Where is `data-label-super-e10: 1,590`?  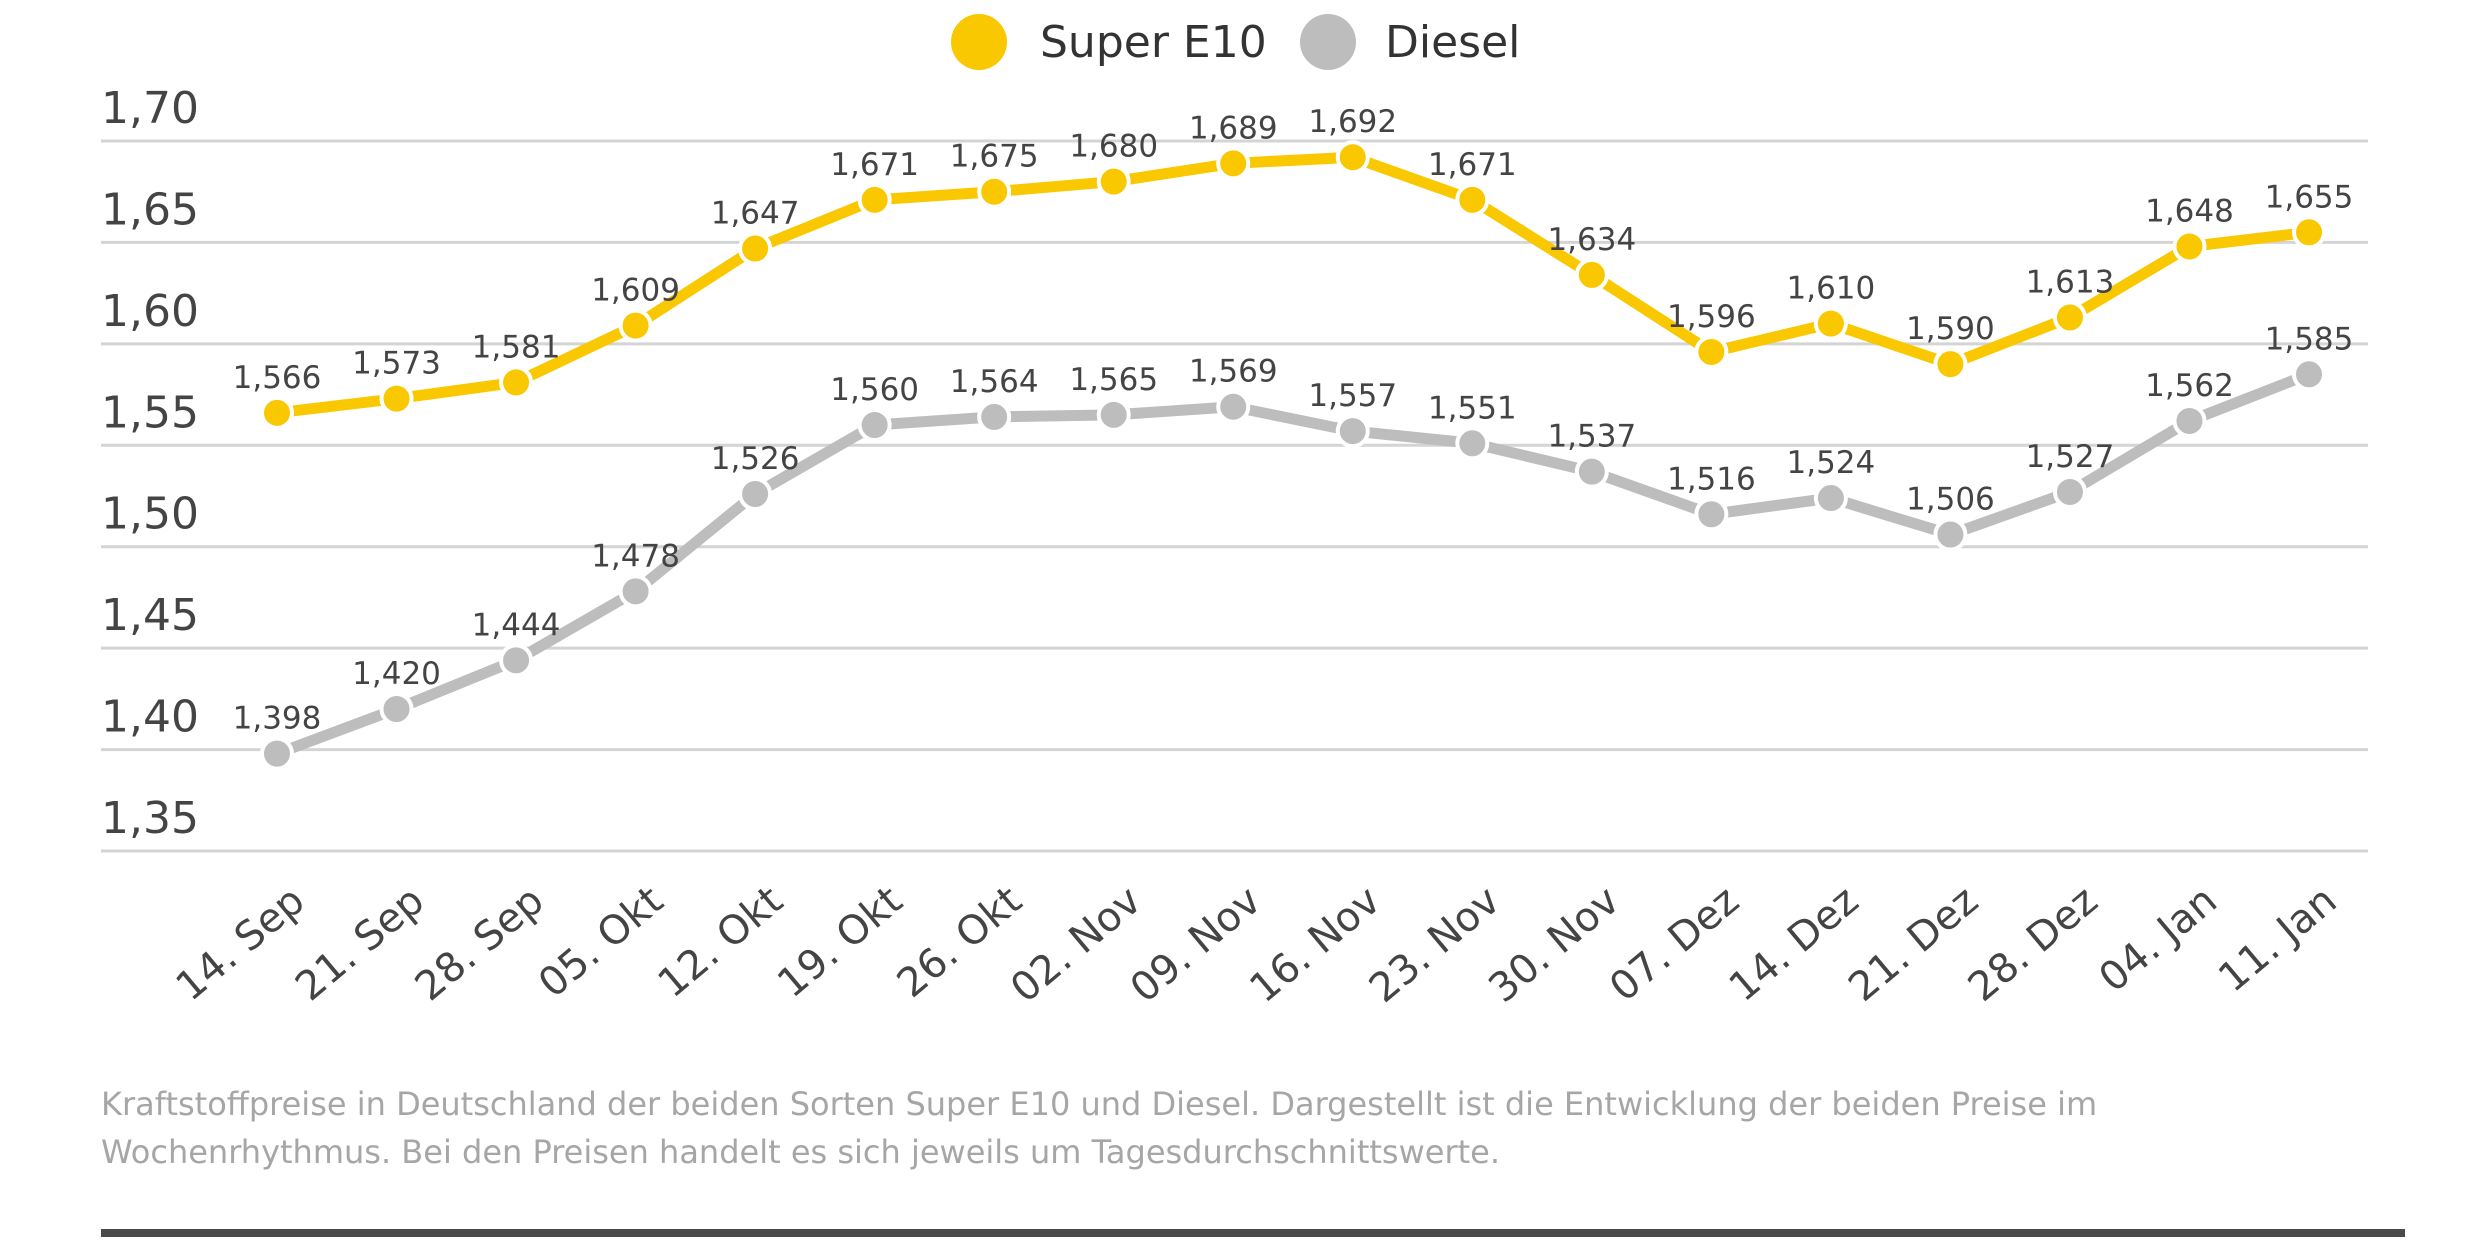 data-label-super-e10: 1,590 is located at coordinates (1950, 329).